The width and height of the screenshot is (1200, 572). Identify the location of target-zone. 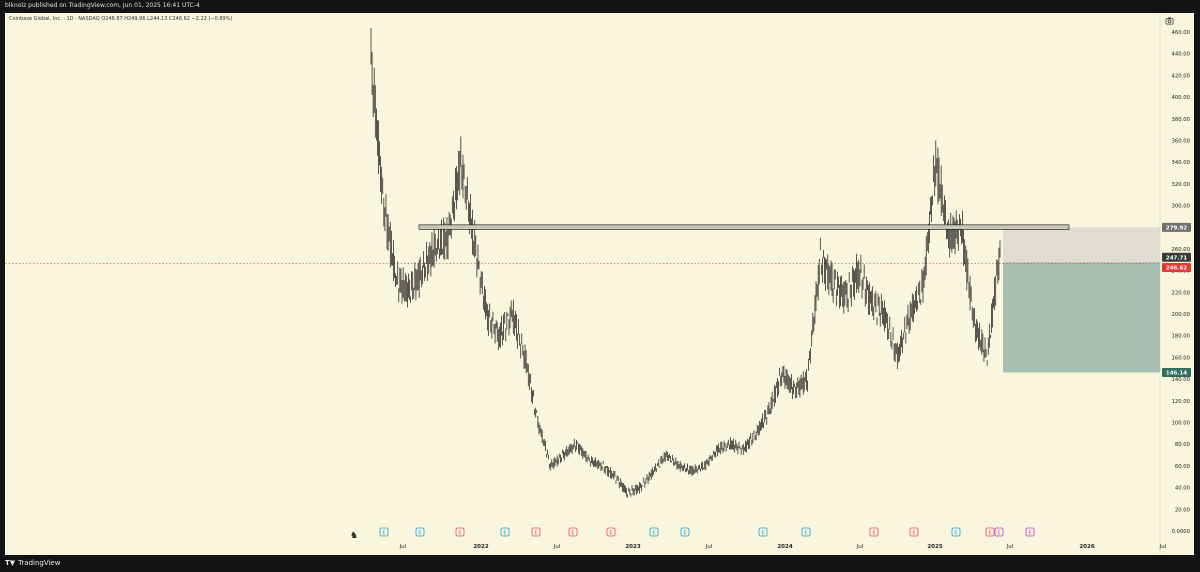
(1081, 317).